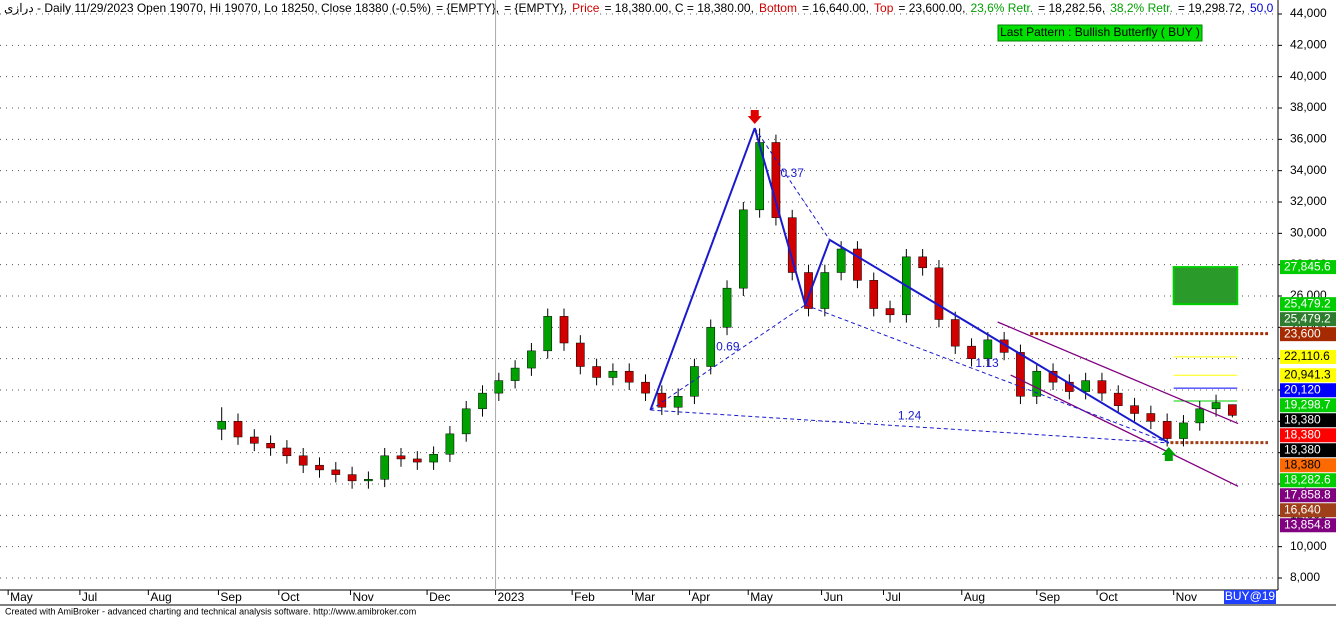  I want to click on info-segment: Bottom, so click(778, 8).